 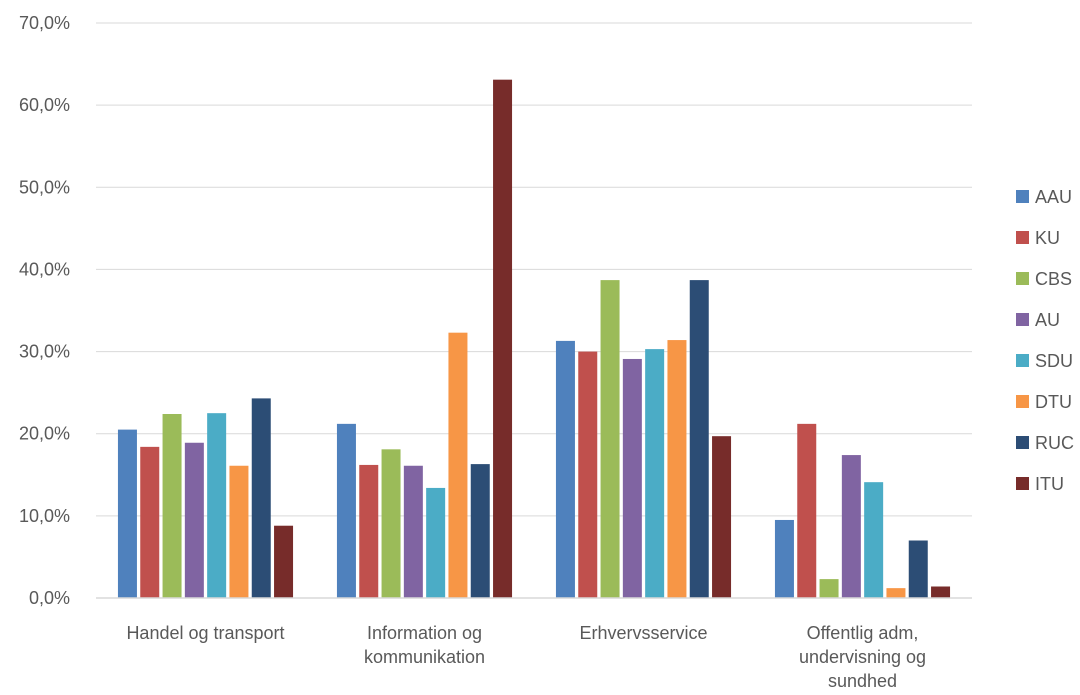 I want to click on category-label: undervisning og, so click(x=862, y=657).